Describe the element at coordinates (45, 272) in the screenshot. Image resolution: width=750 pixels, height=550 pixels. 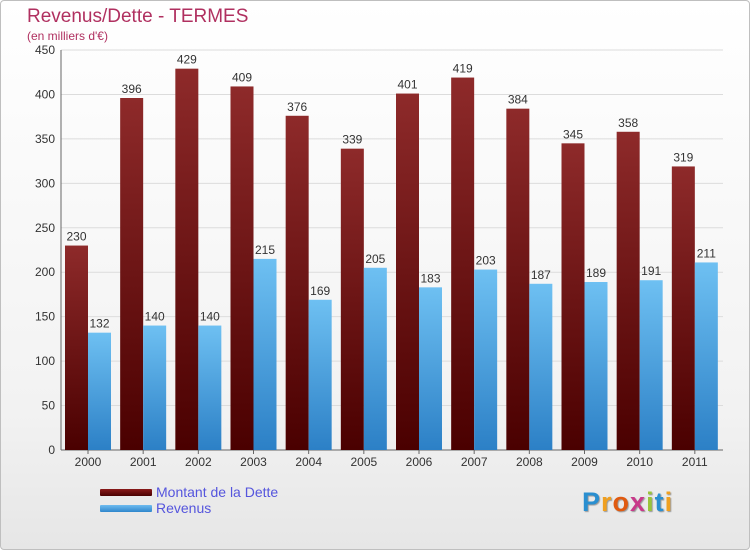
I see `y-tick-label: 200` at that location.